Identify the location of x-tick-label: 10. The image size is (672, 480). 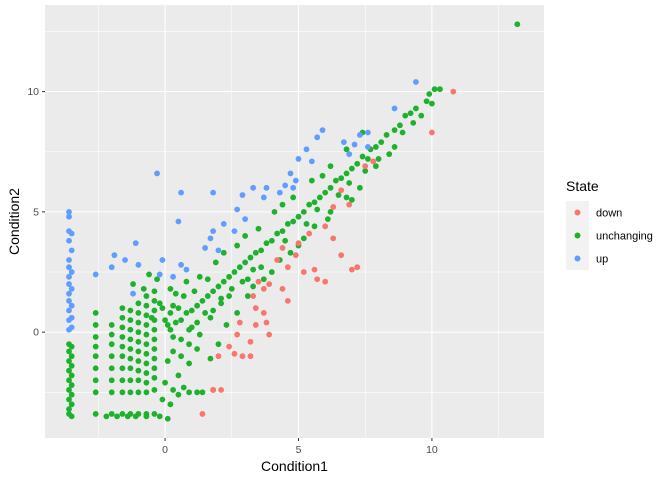
(432, 450).